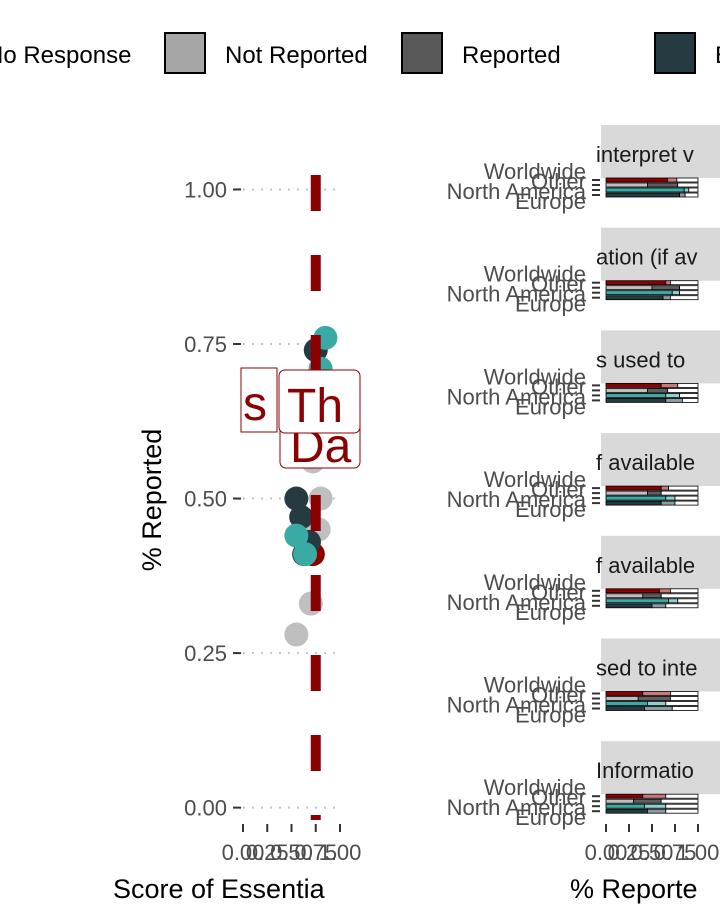 The height and width of the screenshot is (921, 720). What do you see at coordinates (606, 852) in the screenshot?
I see `bar-x-tick-label: 0.00` at bounding box center [606, 852].